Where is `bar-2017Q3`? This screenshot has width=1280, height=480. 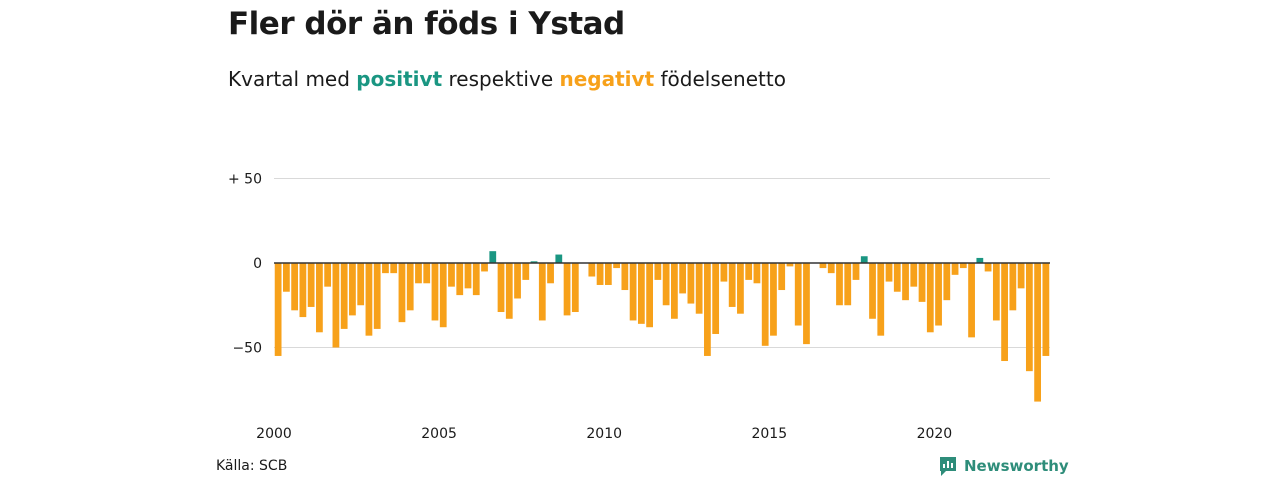
bar-2017Q3 is located at coordinates (856, 271).